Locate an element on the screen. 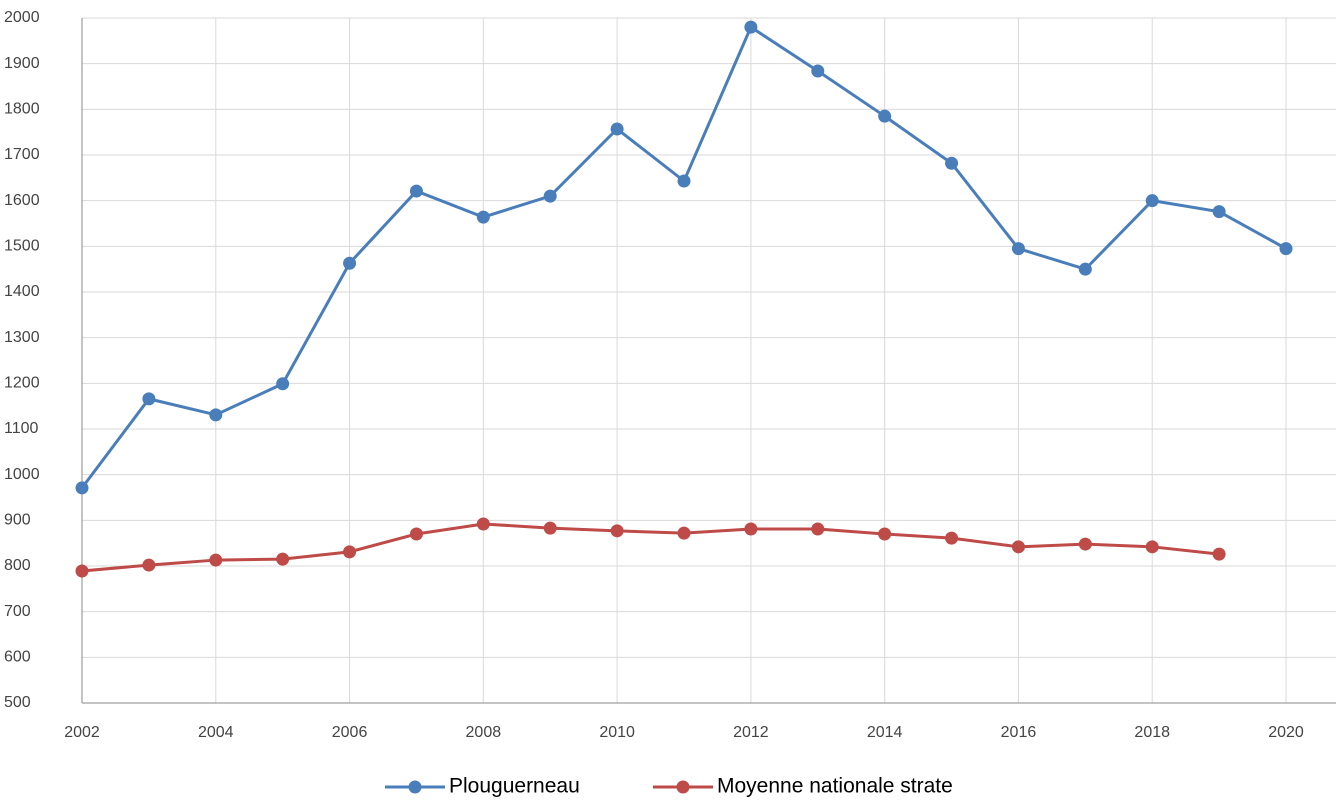 The image size is (1340, 805). legend-label: Moyenne nationale strate is located at coordinates (835, 786).